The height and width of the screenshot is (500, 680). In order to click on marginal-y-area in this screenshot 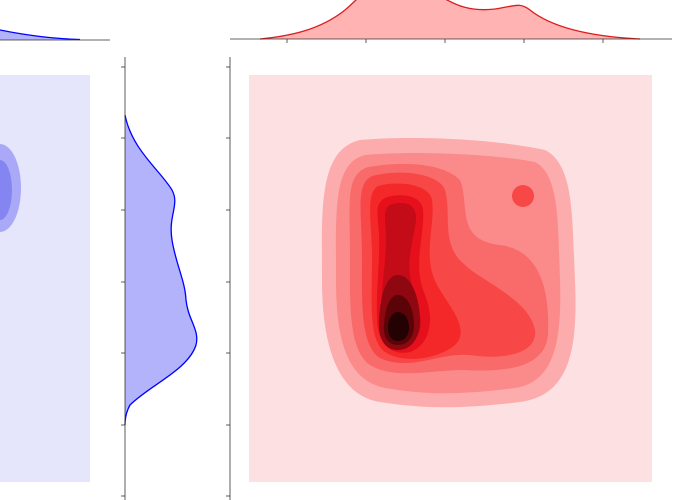, I will do `click(161, 270)`.